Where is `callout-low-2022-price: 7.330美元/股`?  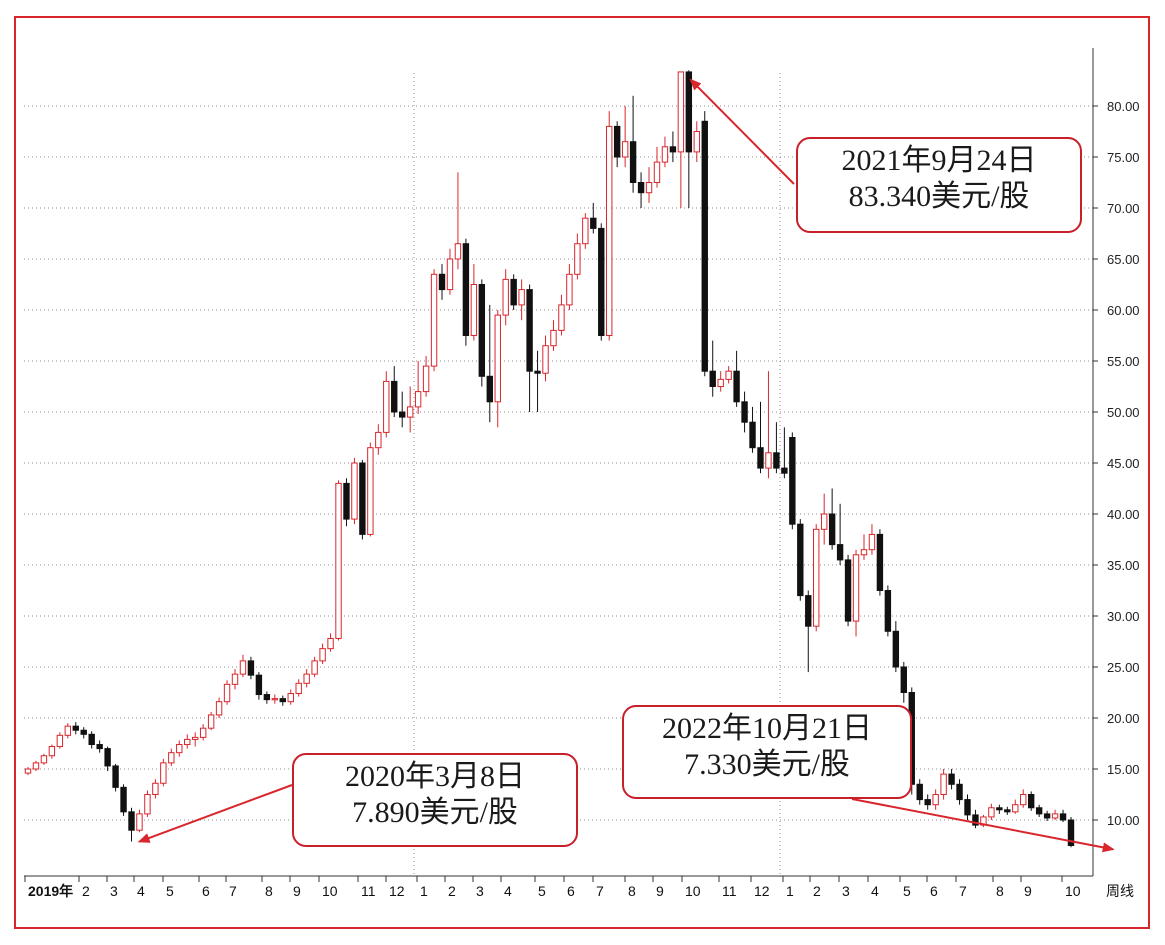 callout-low-2022-price: 7.330美元/股 is located at coordinates (767, 764).